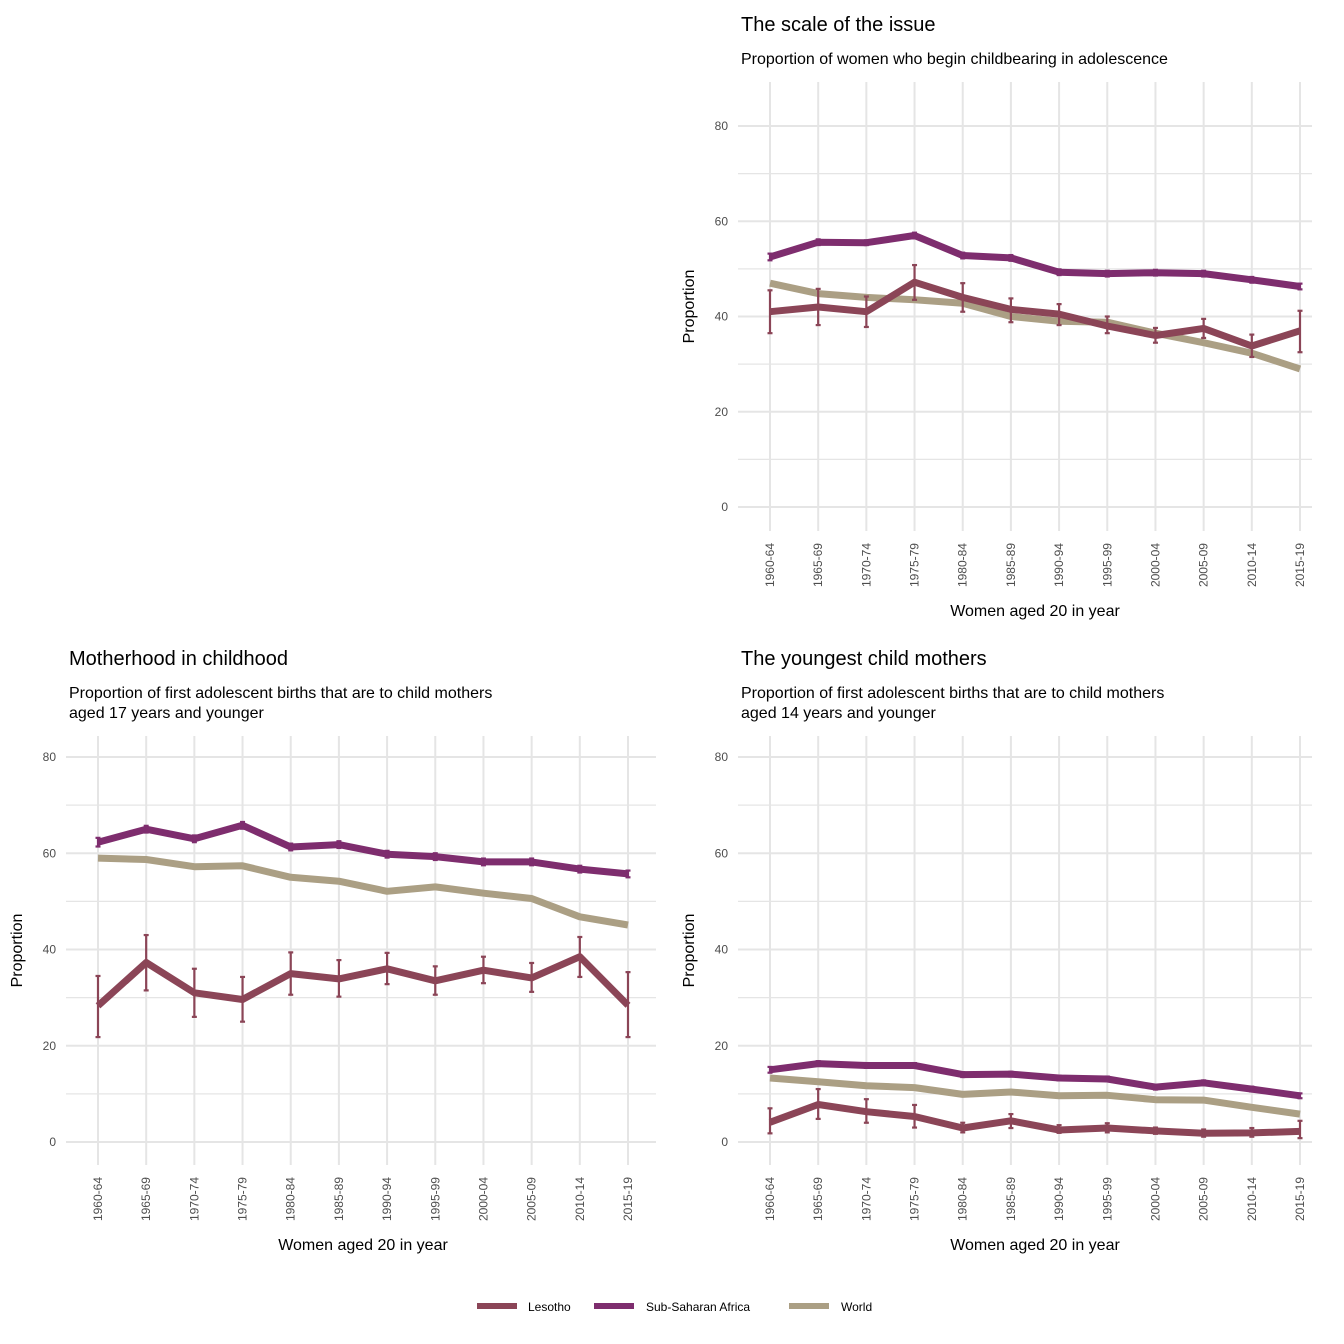 The width and height of the screenshot is (1344, 1344). Describe the element at coordinates (178, 659) in the screenshot. I see `panel-title: Motherhood in childhood` at that location.